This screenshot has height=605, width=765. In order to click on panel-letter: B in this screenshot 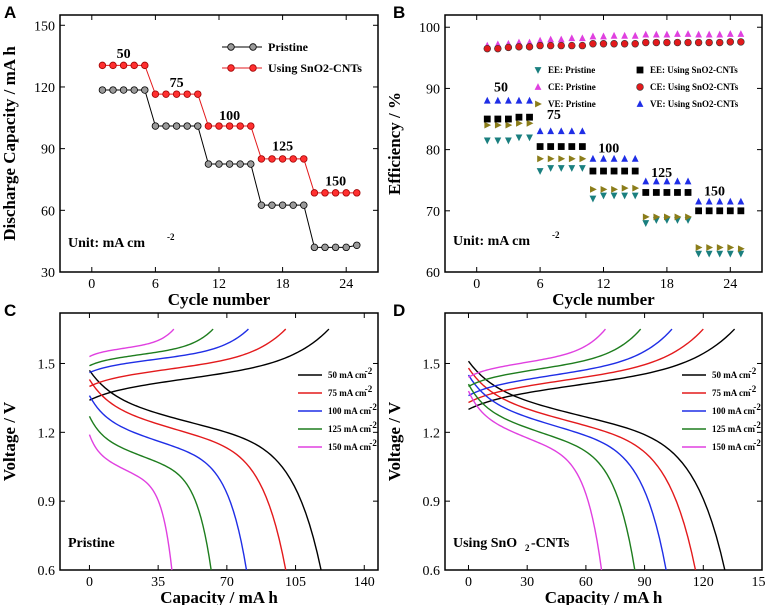, I will do `click(399, 12)`.